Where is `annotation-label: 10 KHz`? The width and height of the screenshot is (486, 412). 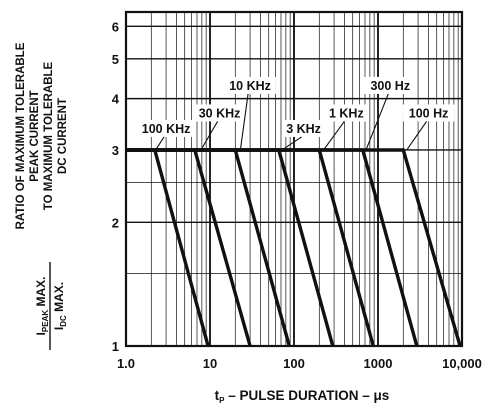 annotation-label: 10 KHz is located at coordinates (250, 86).